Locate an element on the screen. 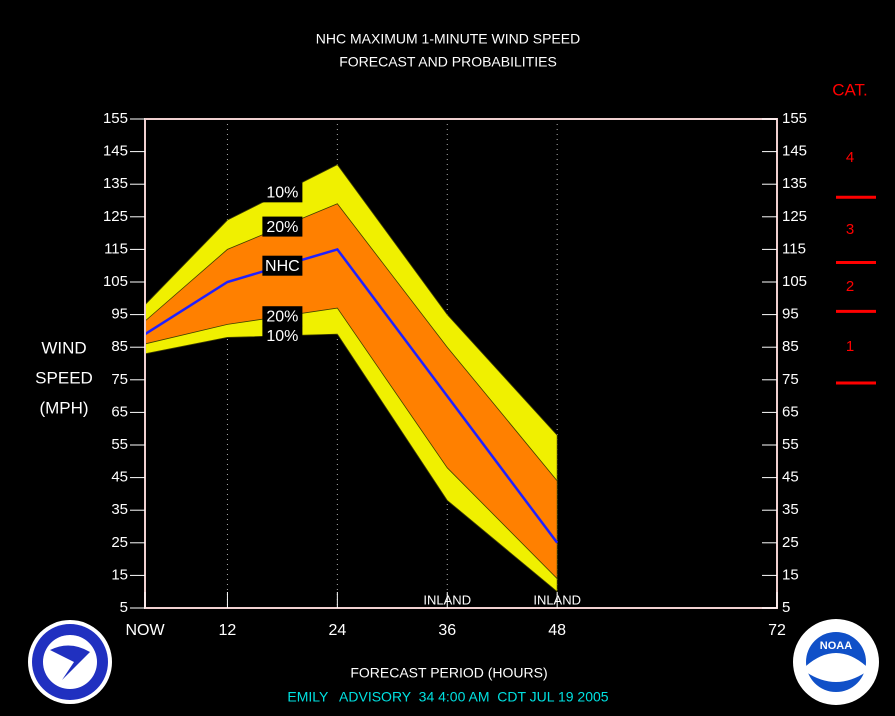 This screenshot has height=716, width=895. y2-tick-label: 15 is located at coordinates (790, 574).